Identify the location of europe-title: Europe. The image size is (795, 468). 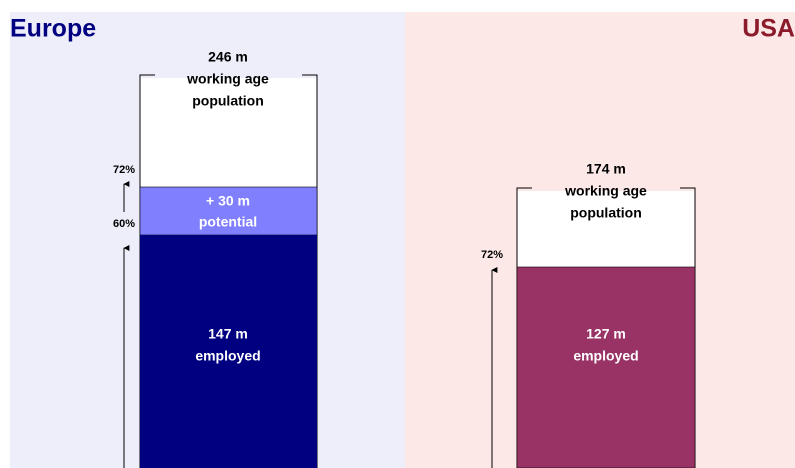
(53, 29).